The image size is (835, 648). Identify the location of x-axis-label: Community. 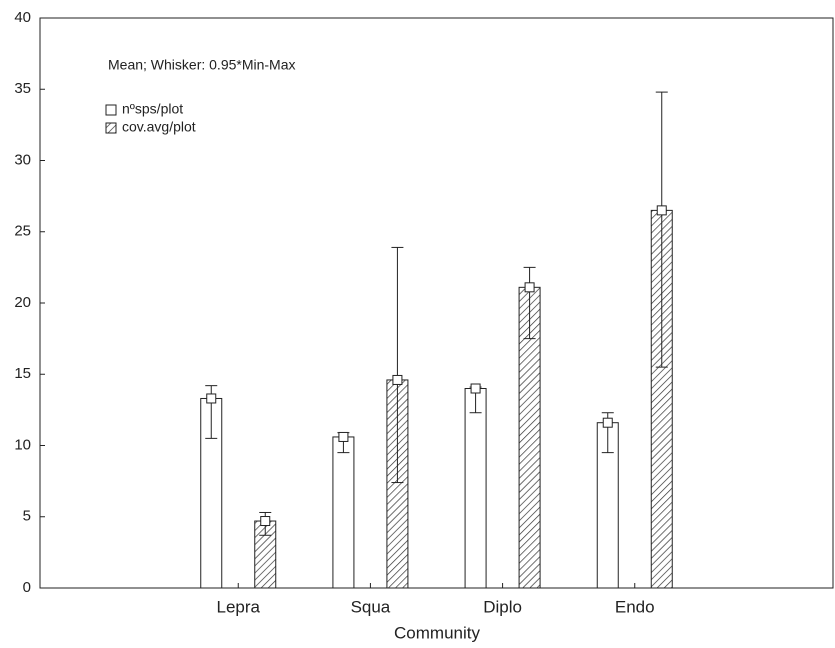
(437, 632).